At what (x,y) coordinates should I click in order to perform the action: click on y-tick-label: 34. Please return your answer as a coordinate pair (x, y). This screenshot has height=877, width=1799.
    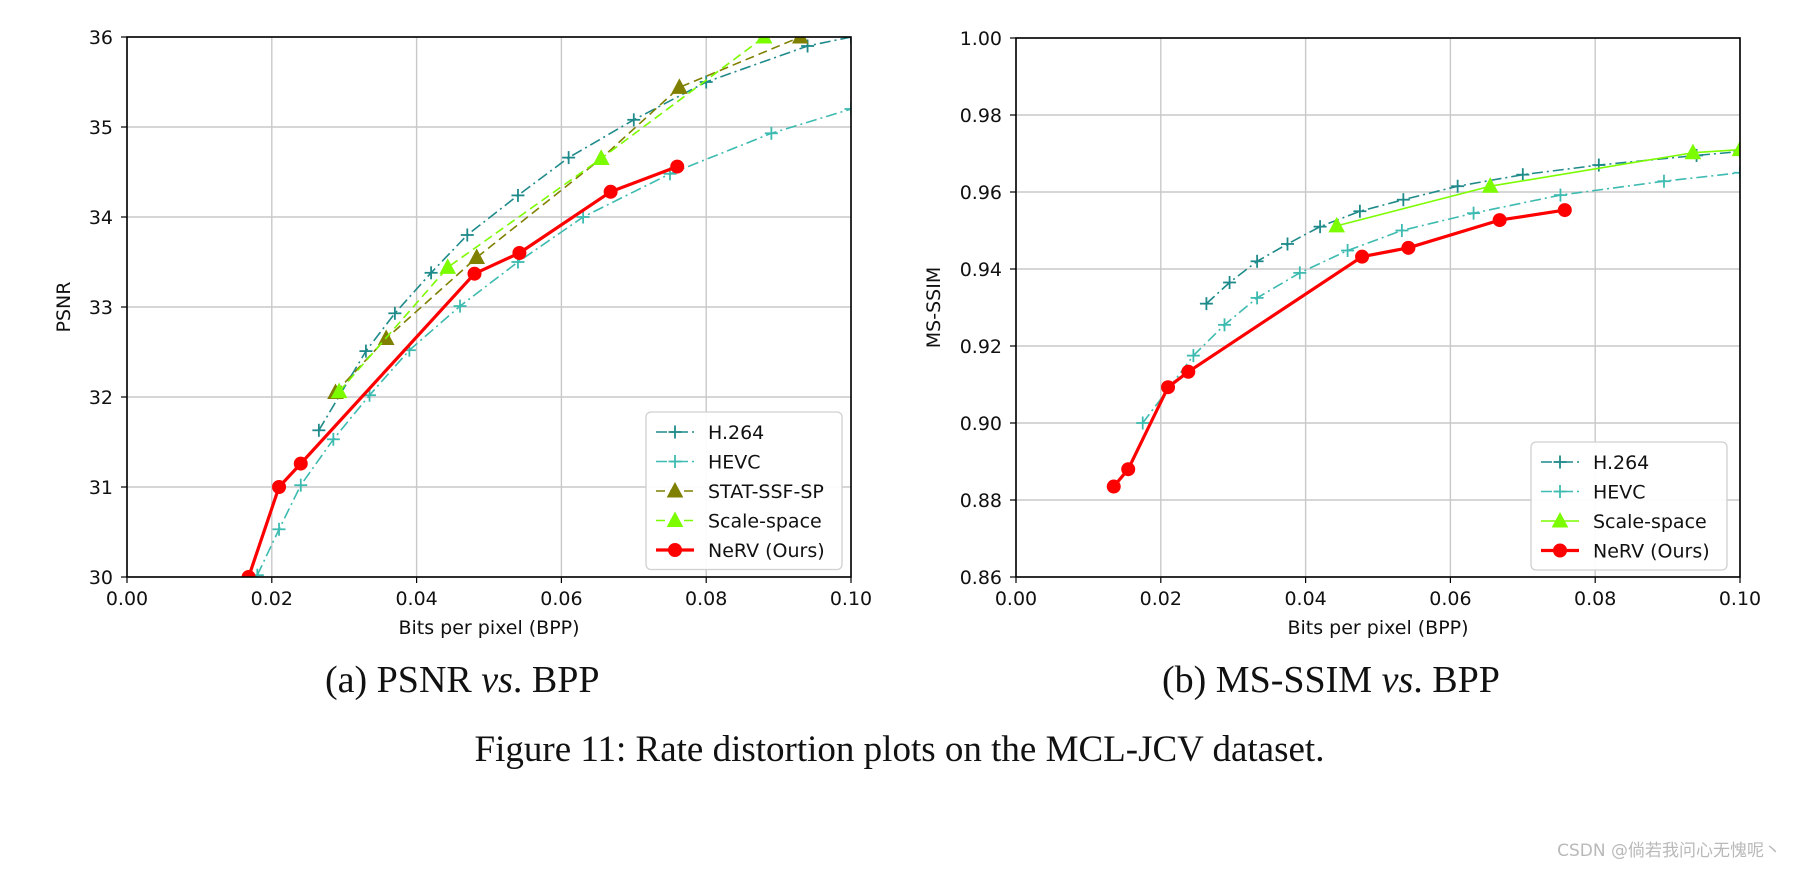
    Looking at the image, I should click on (101, 218).